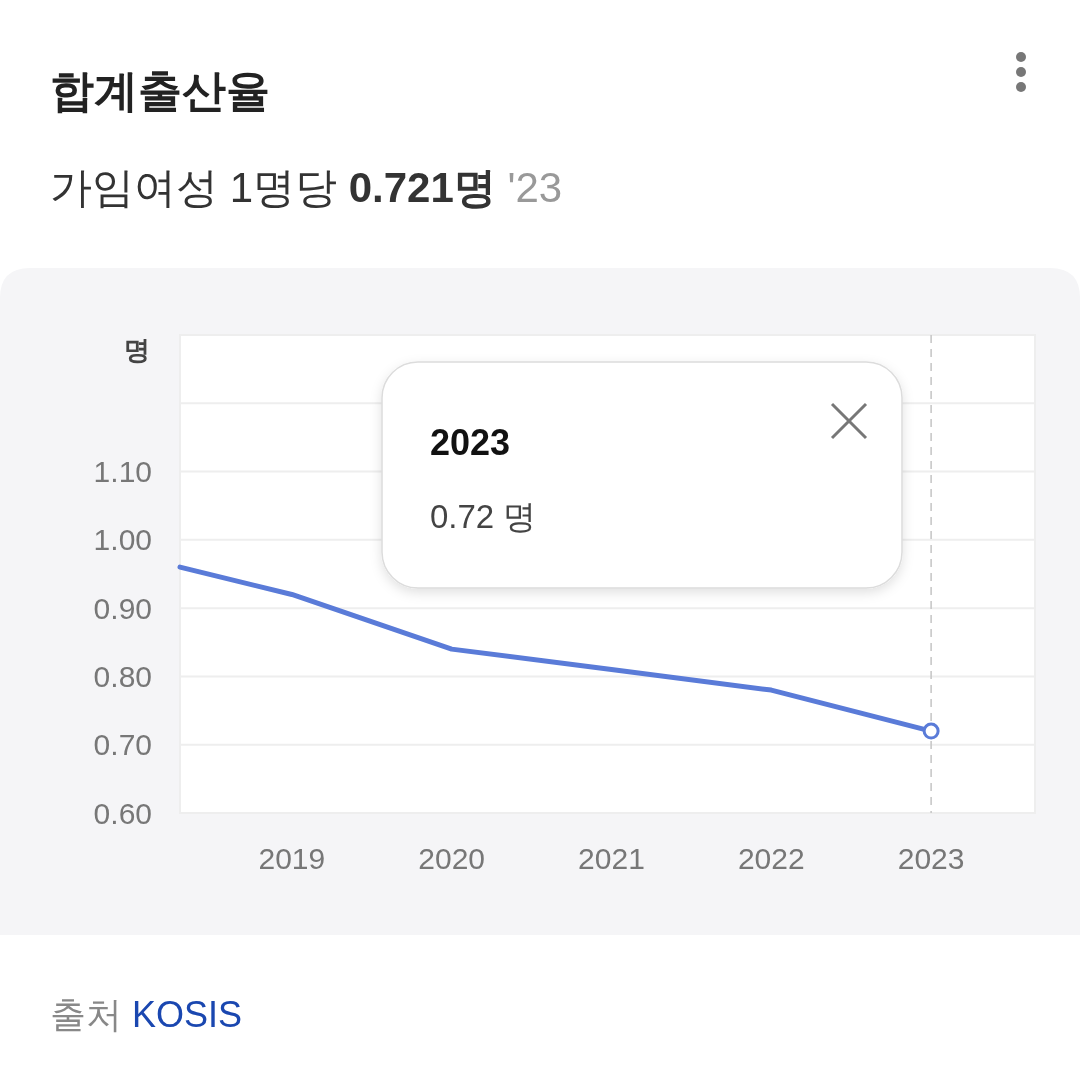 The image size is (1080, 1079). What do you see at coordinates (483, 516) in the screenshot?
I see `annotation: 0.72 명` at bounding box center [483, 516].